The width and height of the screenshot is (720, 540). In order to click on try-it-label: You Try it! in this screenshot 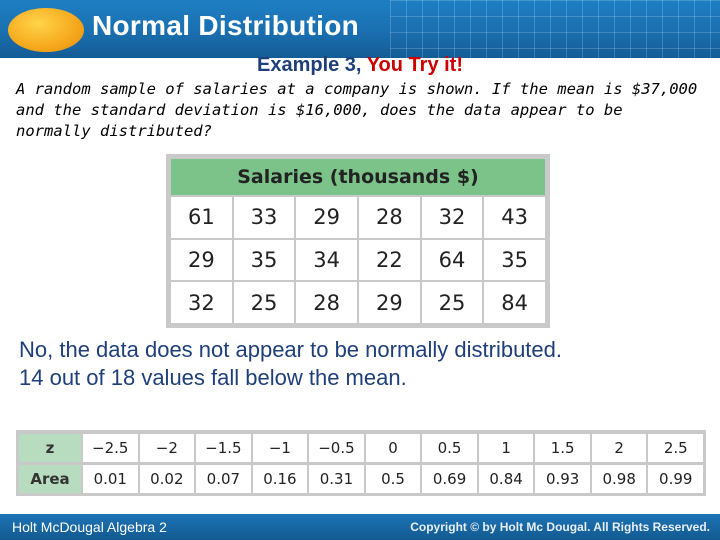, I will do `click(415, 65)`.